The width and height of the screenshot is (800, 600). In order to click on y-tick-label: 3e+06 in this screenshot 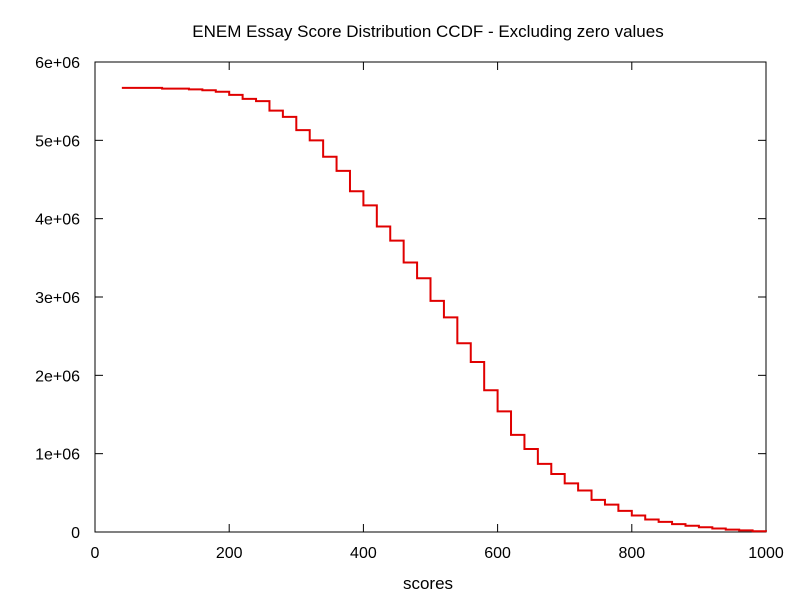, I will do `click(57, 298)`.